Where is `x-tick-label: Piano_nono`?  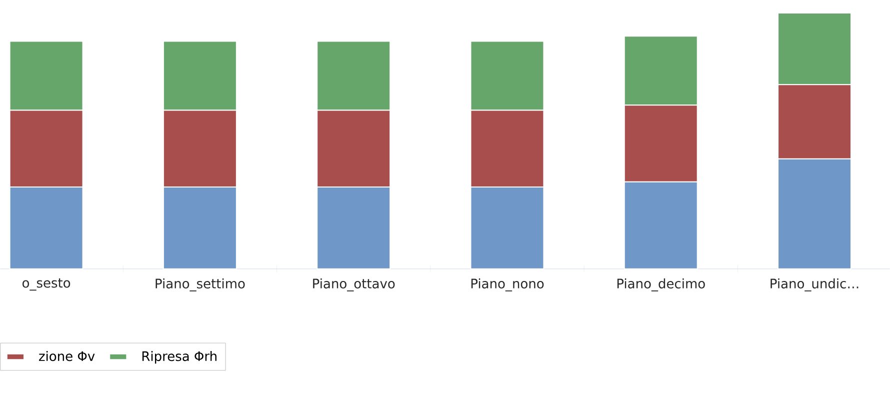 x-tick-label: Piano_nono is located at coordinates (507, 285).